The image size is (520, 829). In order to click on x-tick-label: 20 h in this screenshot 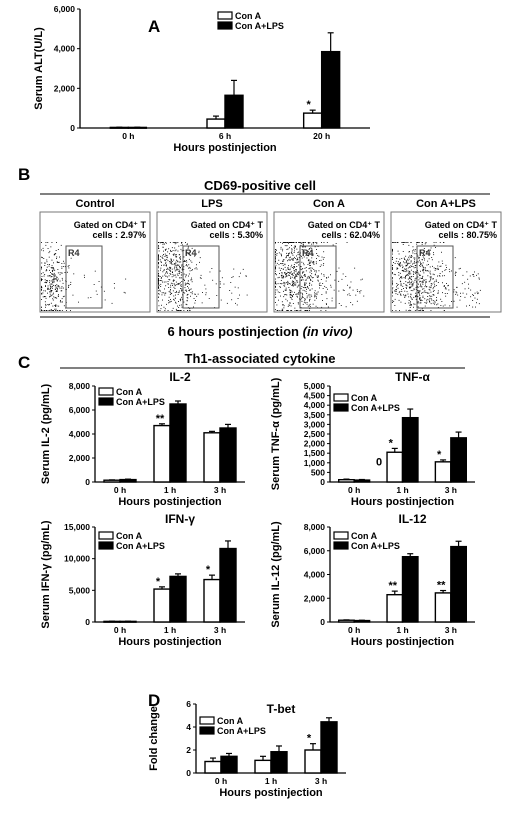, I will do `click(321, 136)`.